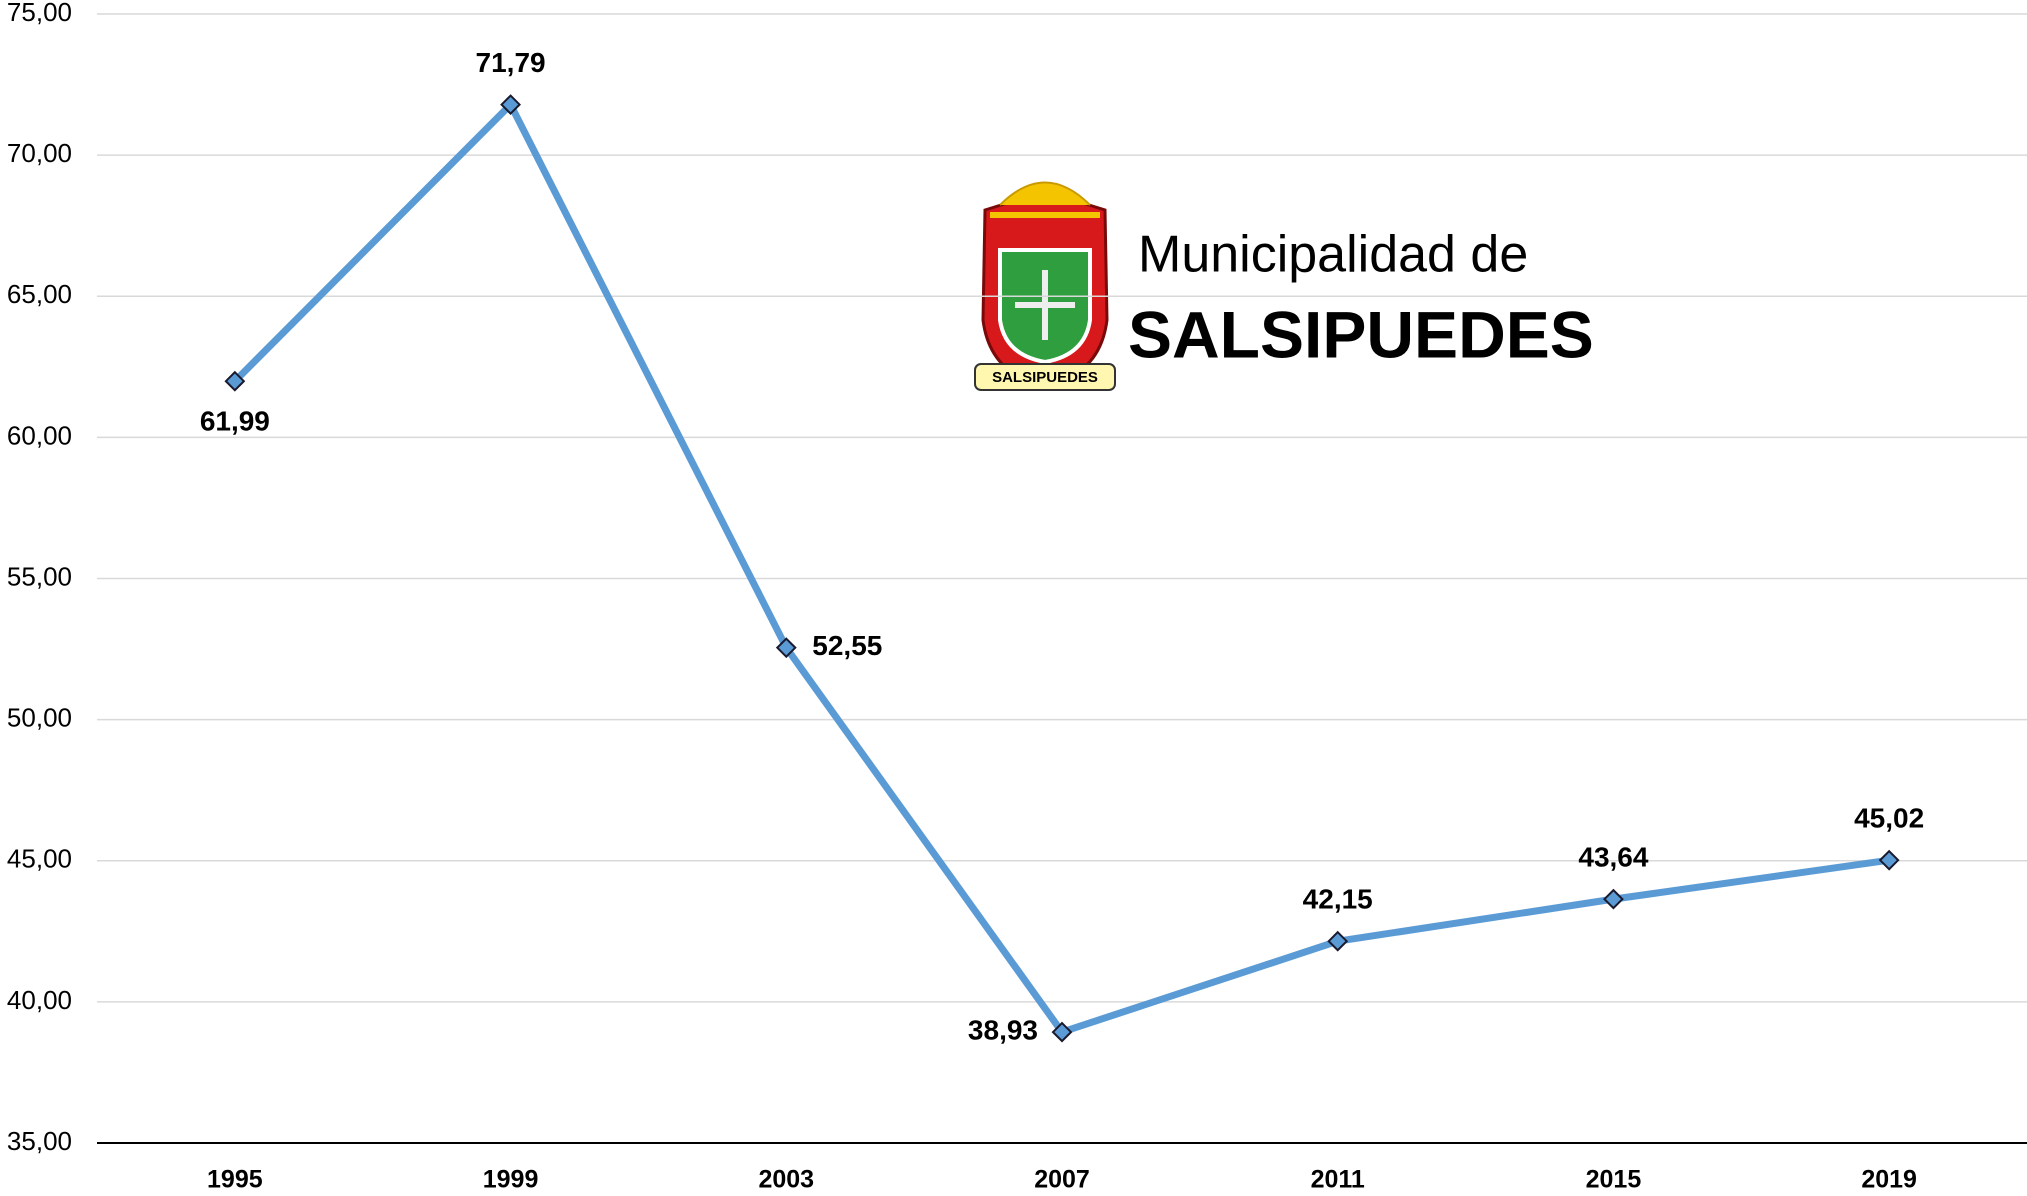 The height and width of the screenshot is (1196, 2027). I want to click on y-tick-label: 50,00, so click(39, 718).